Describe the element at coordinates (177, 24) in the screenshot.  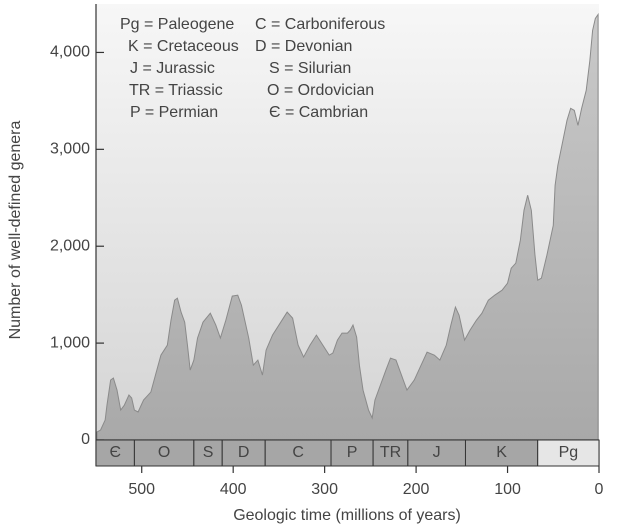
I see `legend-entry: Pg = Paleogene` at that location.